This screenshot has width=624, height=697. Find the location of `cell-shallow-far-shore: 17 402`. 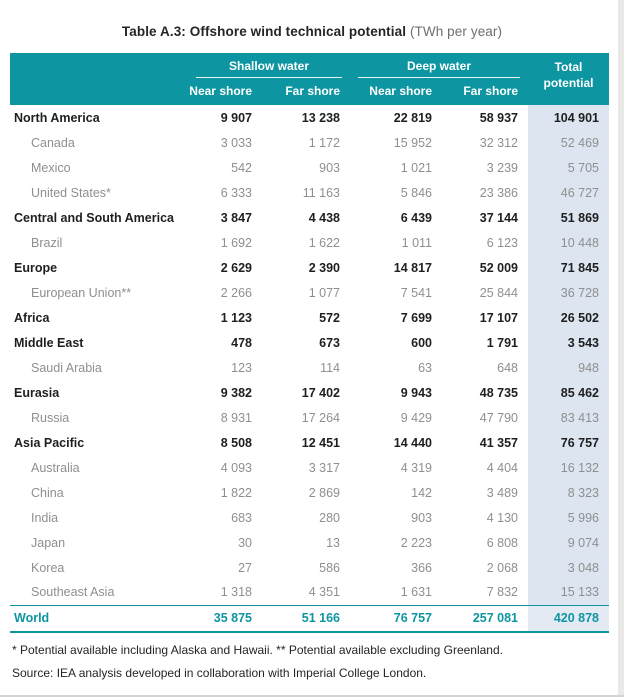

cell-shallow-far-shore: 17 402 is located at coordinates (320, 392).